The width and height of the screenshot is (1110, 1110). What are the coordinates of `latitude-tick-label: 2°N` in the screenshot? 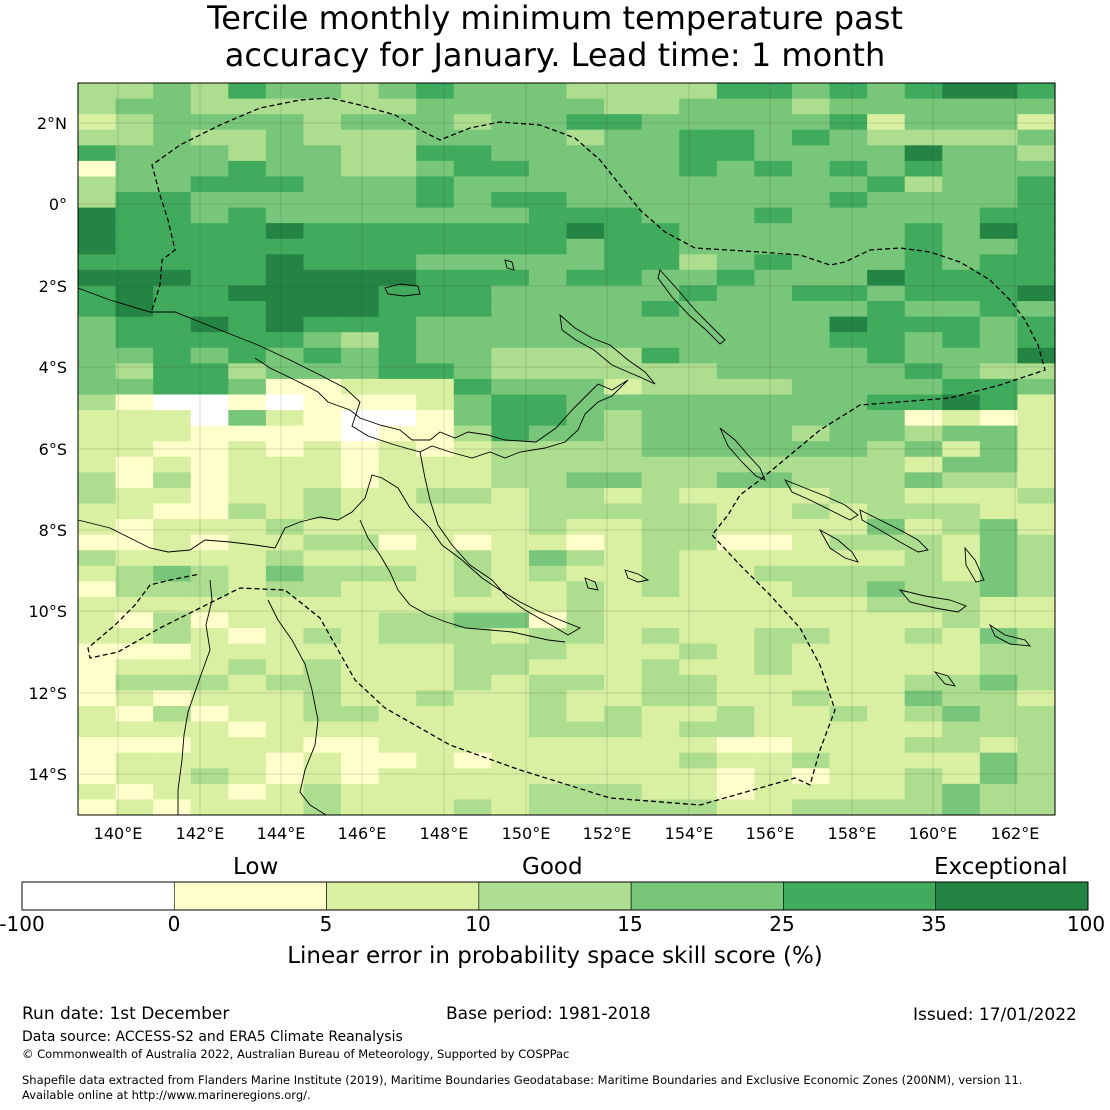 It's located at (52, 123).